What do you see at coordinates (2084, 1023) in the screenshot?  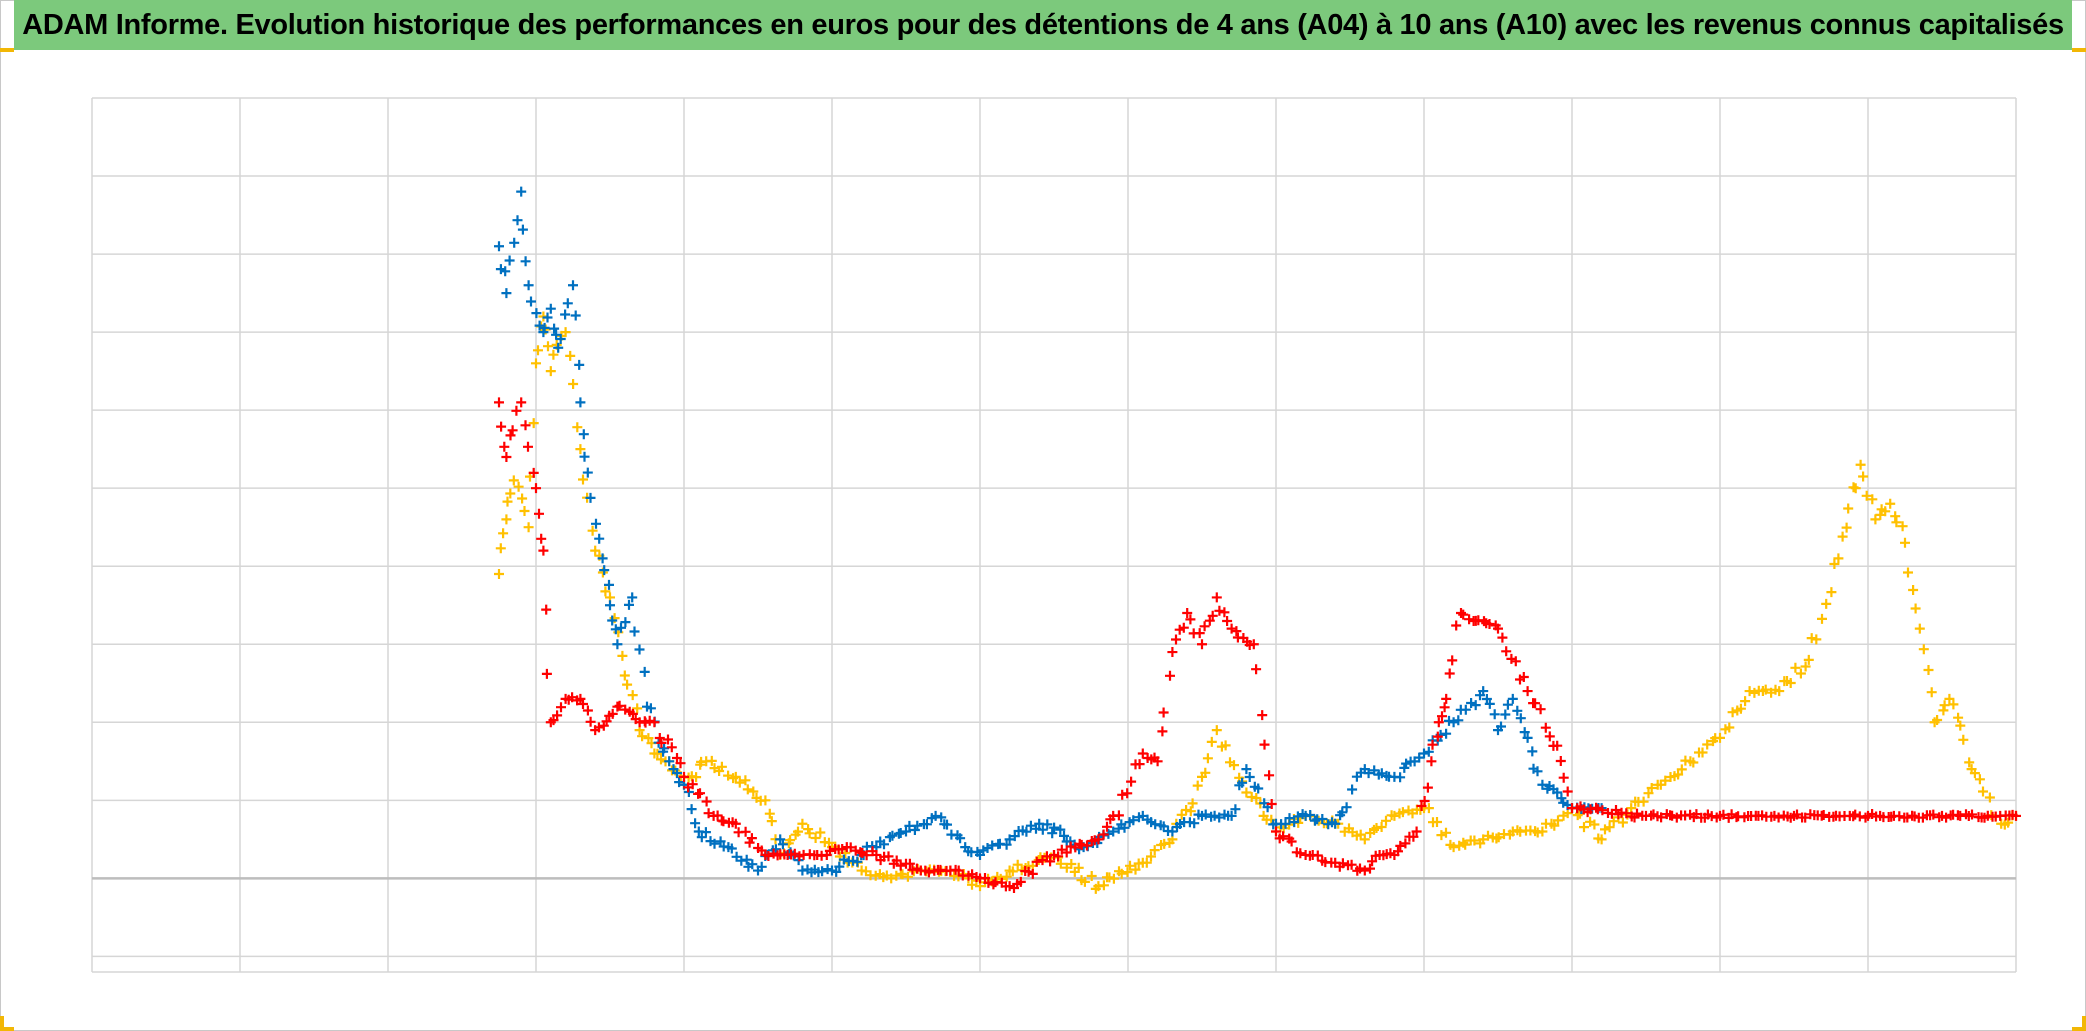 I see `corner-accent-side-right` at bounding box center [2084, 1023].